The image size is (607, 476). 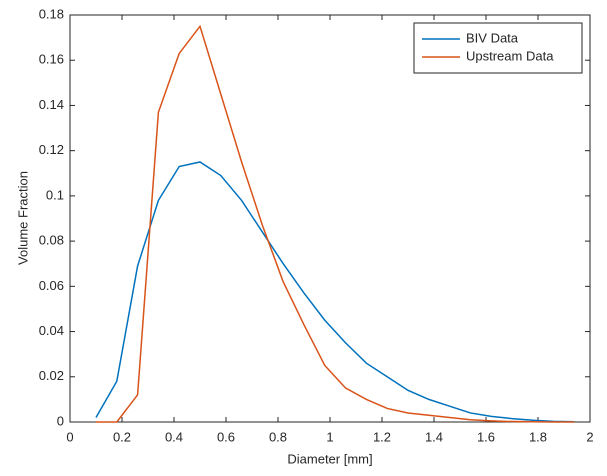 What do you see at coordinates (51, 240) in the screenshot?
I see `y-tick-label: 0.08` at bounding box center [51, 240].